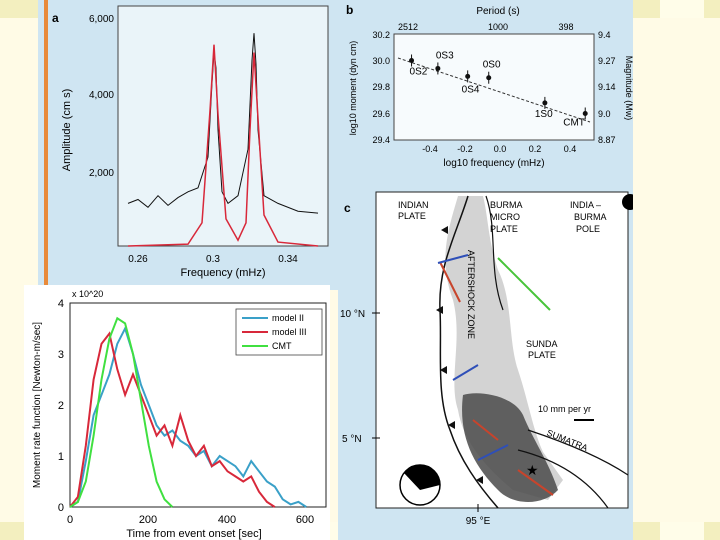  I want to click on indian-plate-label: PLATE, so click(412, 216).